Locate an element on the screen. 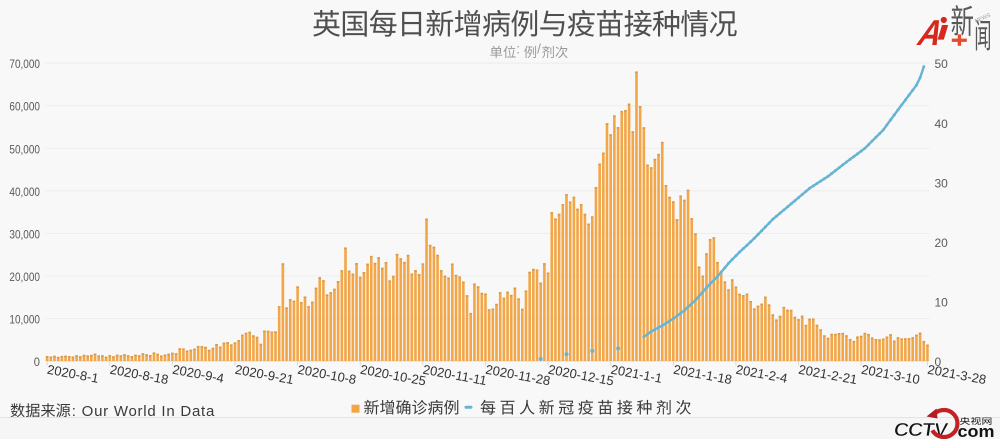  svg-text: 50 is located at coordinates (942, 64).